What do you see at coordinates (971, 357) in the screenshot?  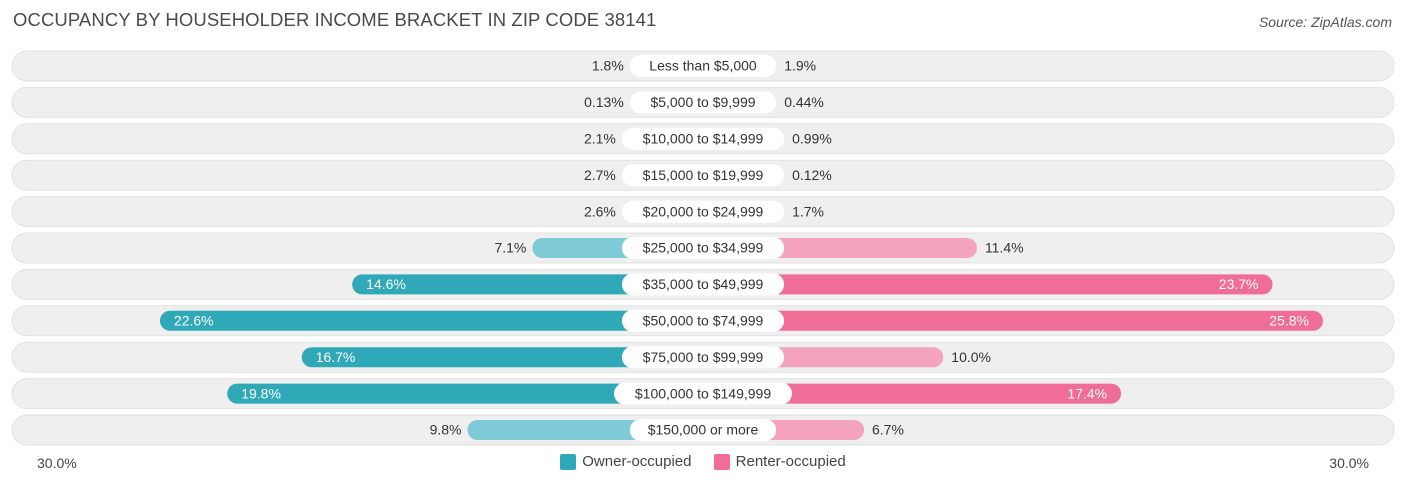 I see `renter-value-label: 10.0%` at bounding box center [971, 357].